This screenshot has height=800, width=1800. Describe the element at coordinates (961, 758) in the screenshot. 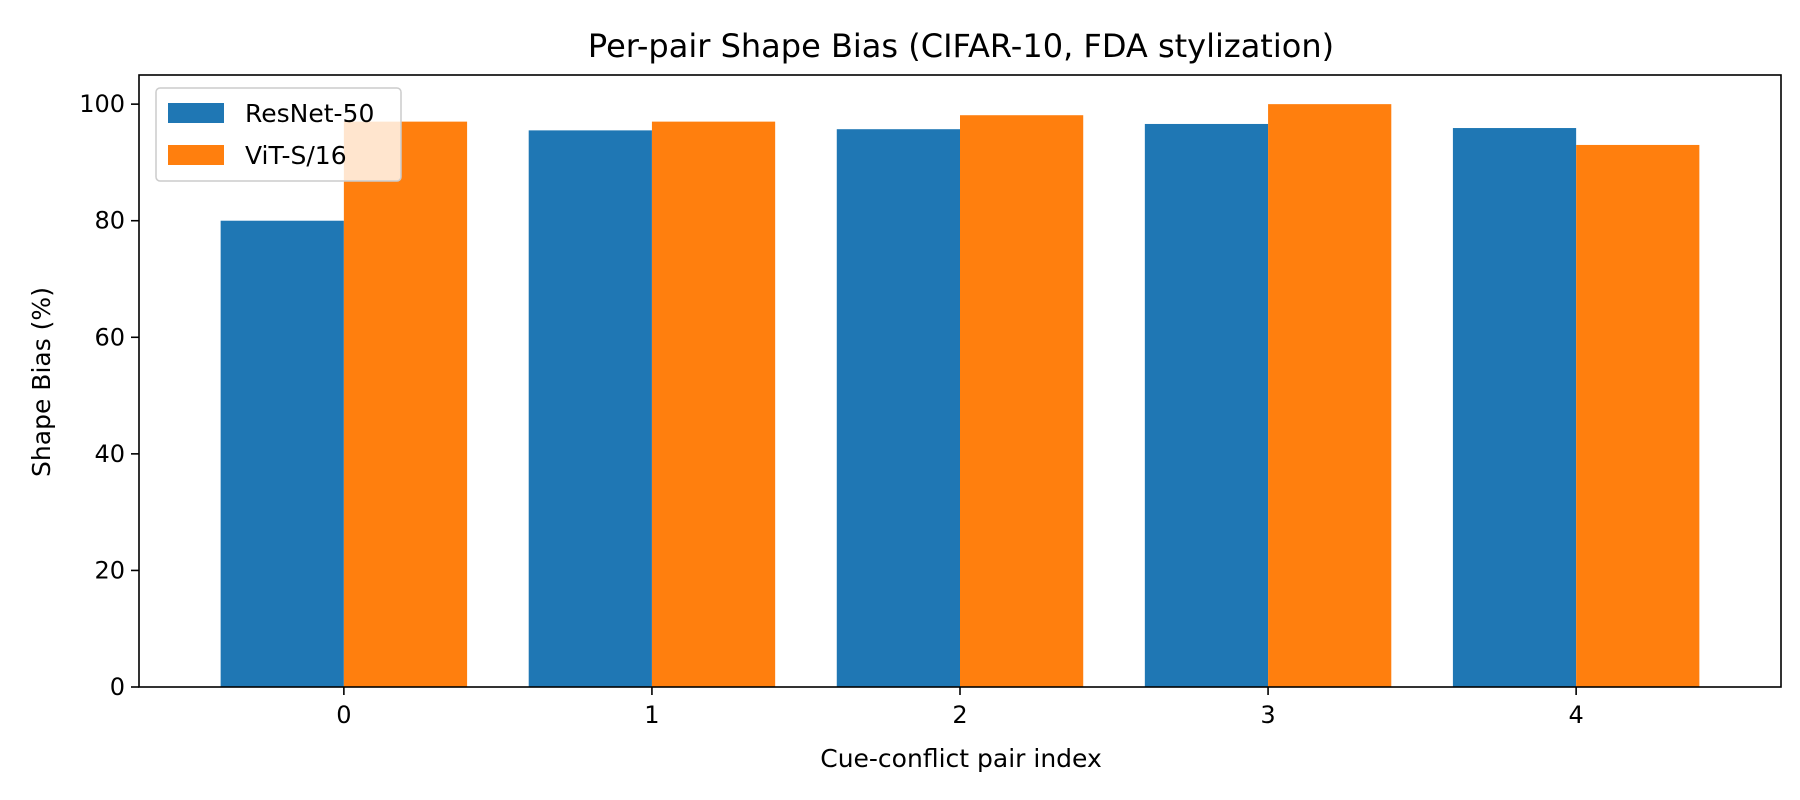

I see `x-axis-label: Cue-conflict pair index` at that location.